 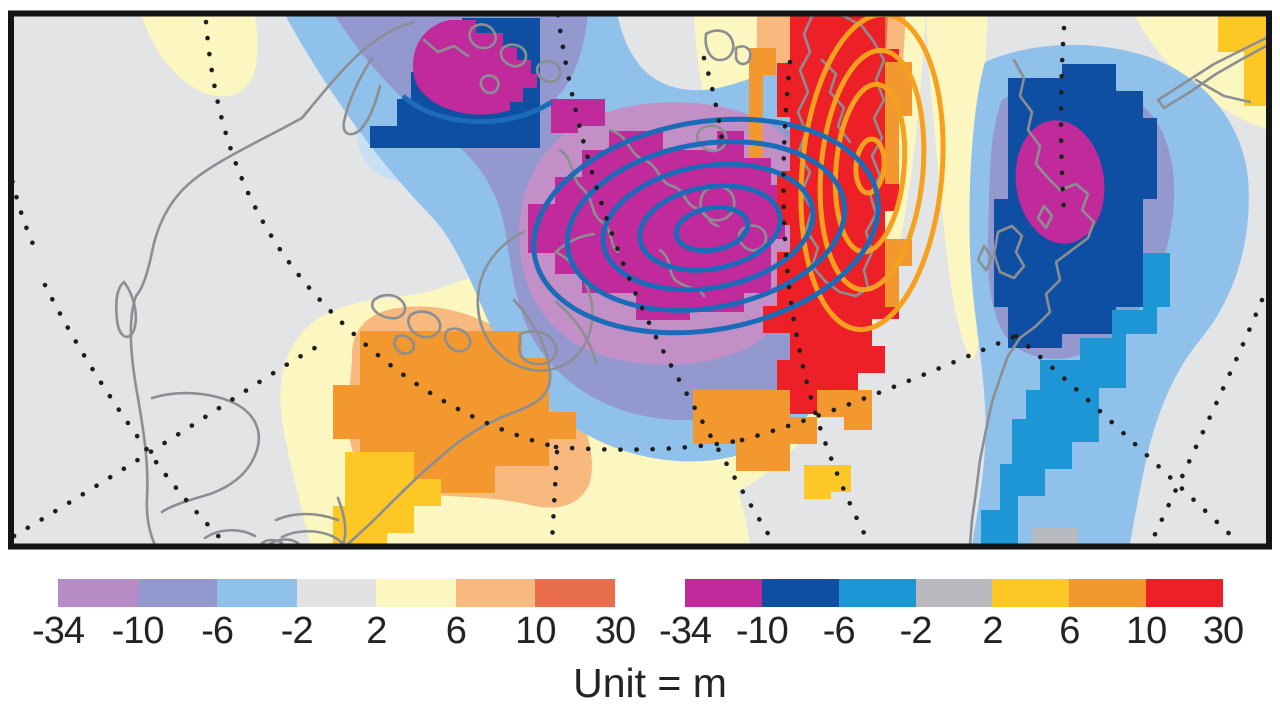 I want to click on coastline-okhotsk-bay, so click(x=205, y=452).